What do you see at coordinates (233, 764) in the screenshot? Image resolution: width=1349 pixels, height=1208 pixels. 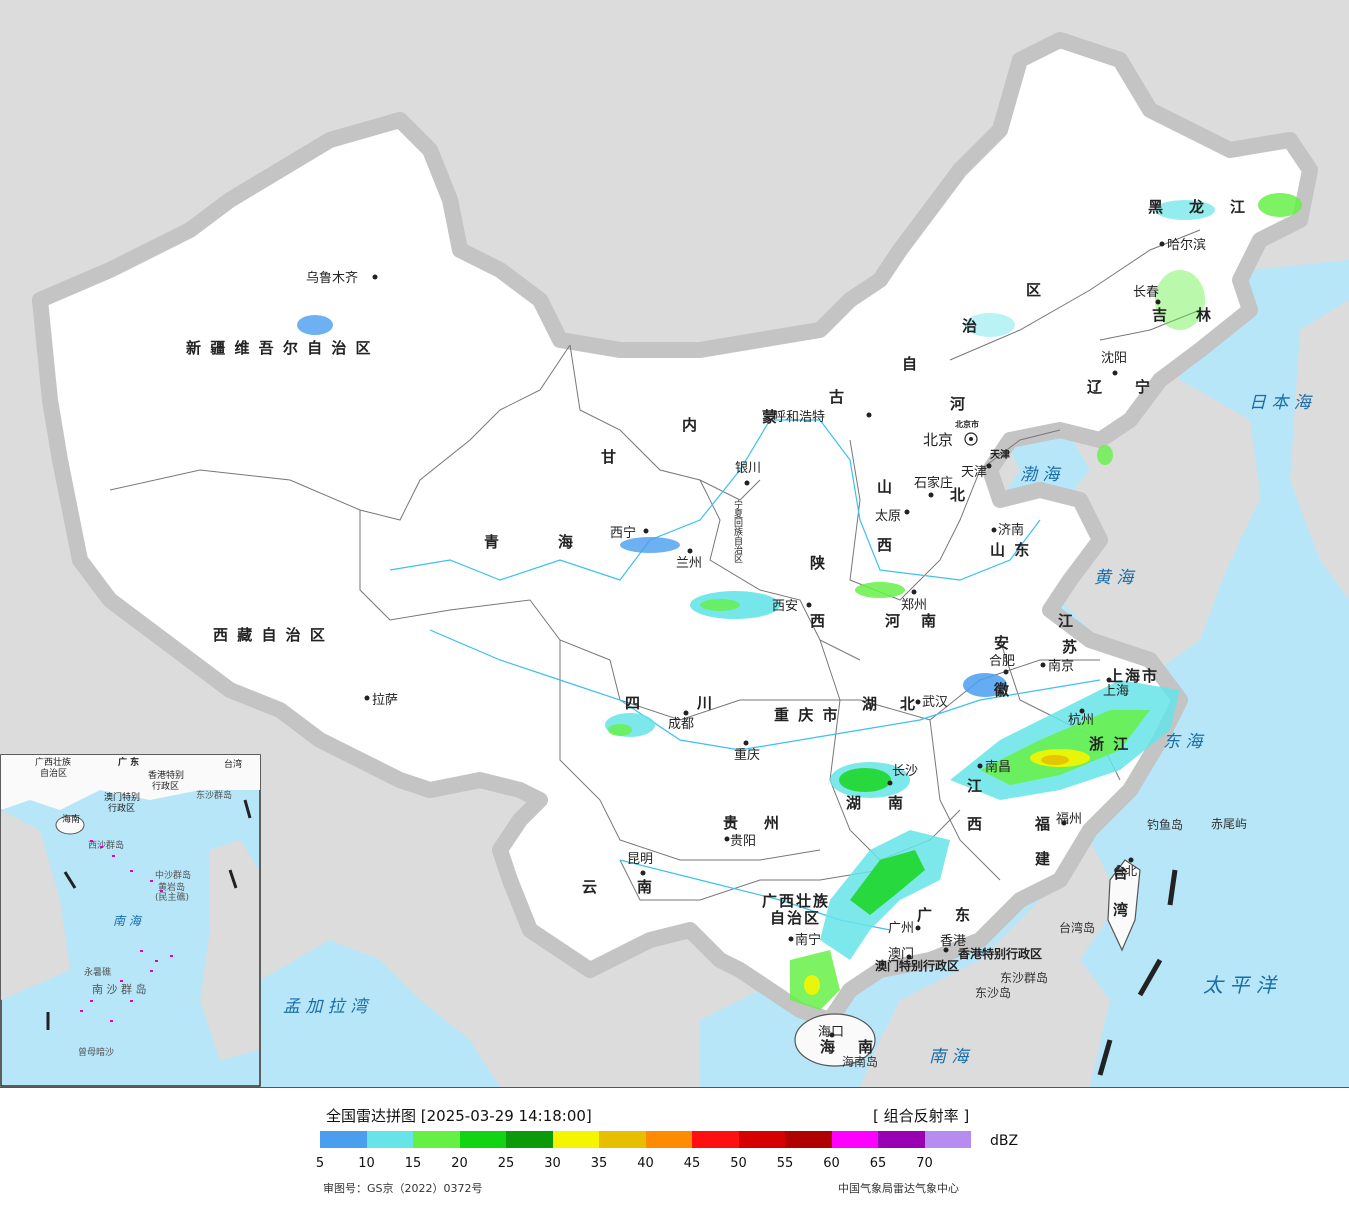 I see `inset-taiwan: 台湾` at bounding box center [233, 764].